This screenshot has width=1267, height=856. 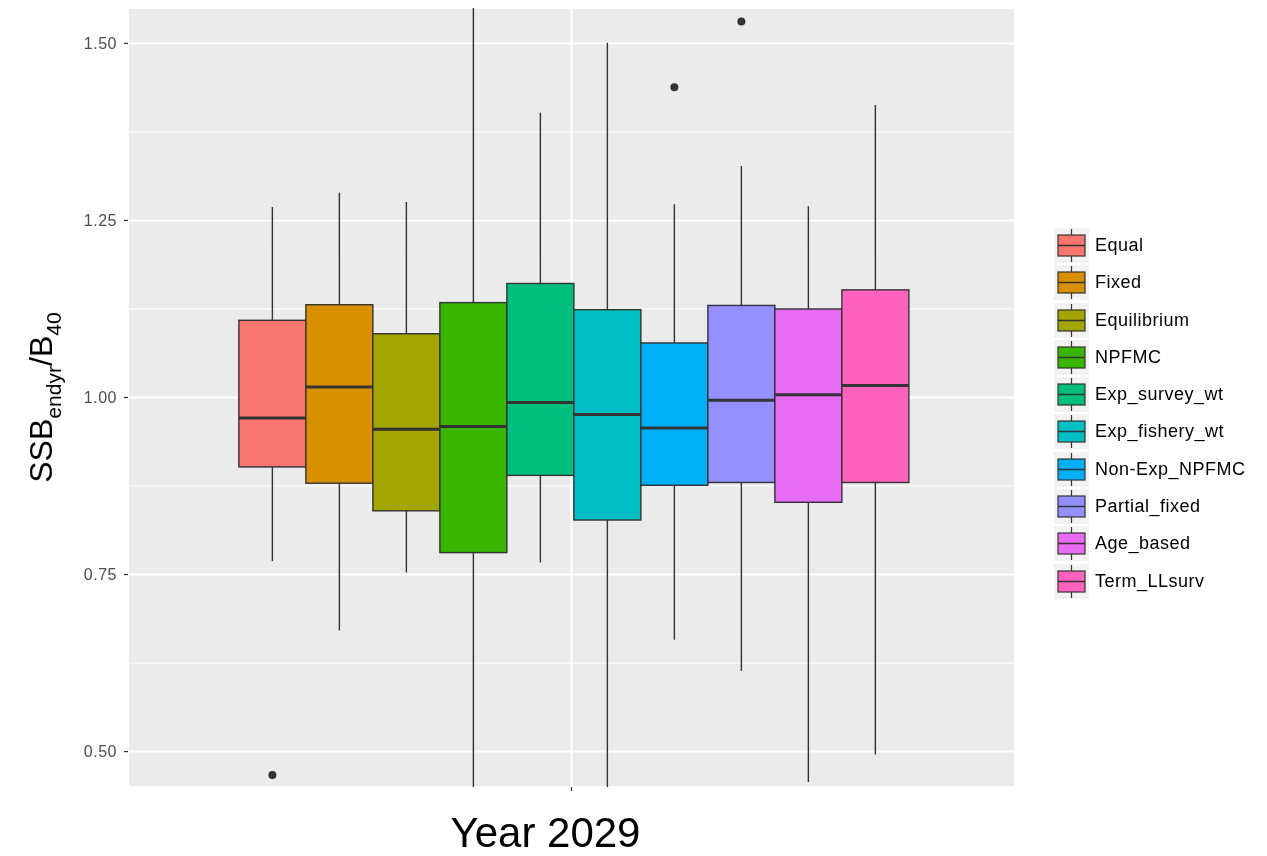 I want to click on legend-label: NPFMC, so click(x=1128, y=357).